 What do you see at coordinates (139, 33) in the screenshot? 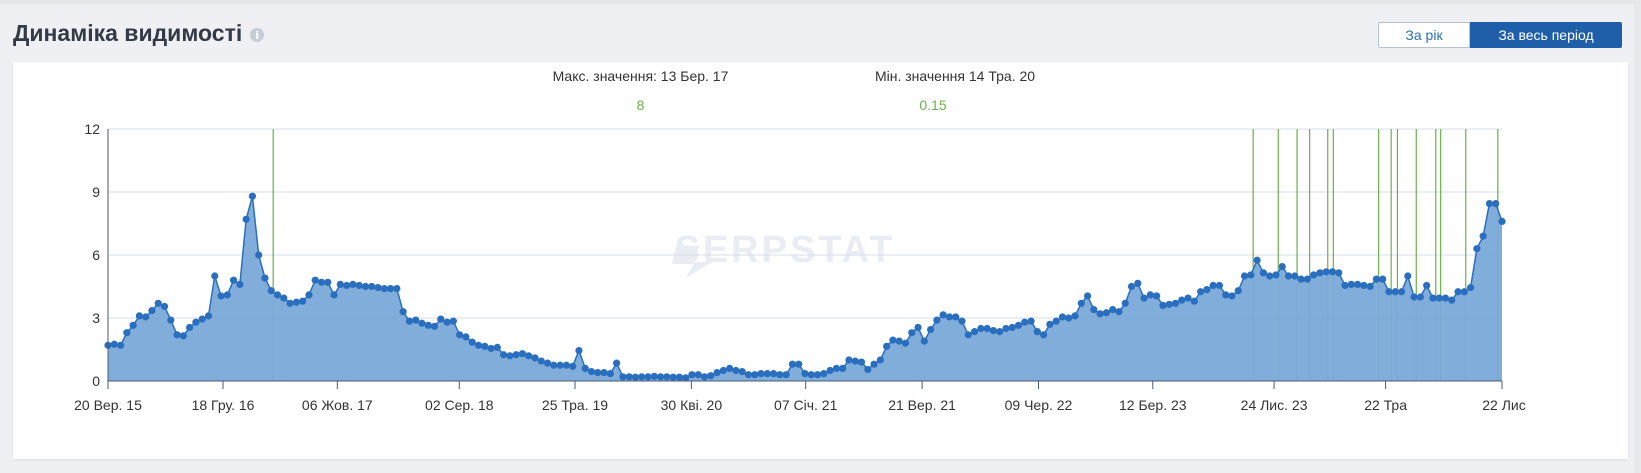
I see `section-header: Динаміка видимості i` at bounding box center [139, 33].